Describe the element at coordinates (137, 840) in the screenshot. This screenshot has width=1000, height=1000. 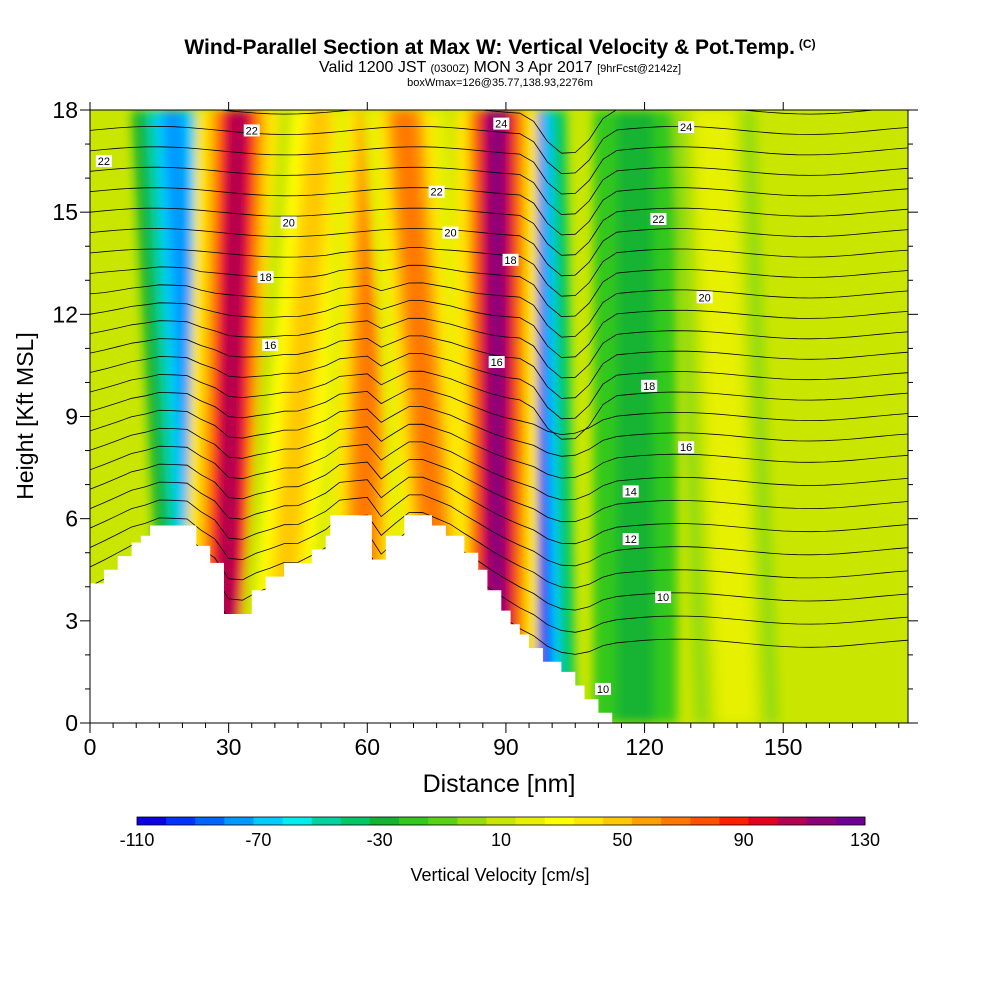
I see `colorbar-tick-label: -110` at that location.